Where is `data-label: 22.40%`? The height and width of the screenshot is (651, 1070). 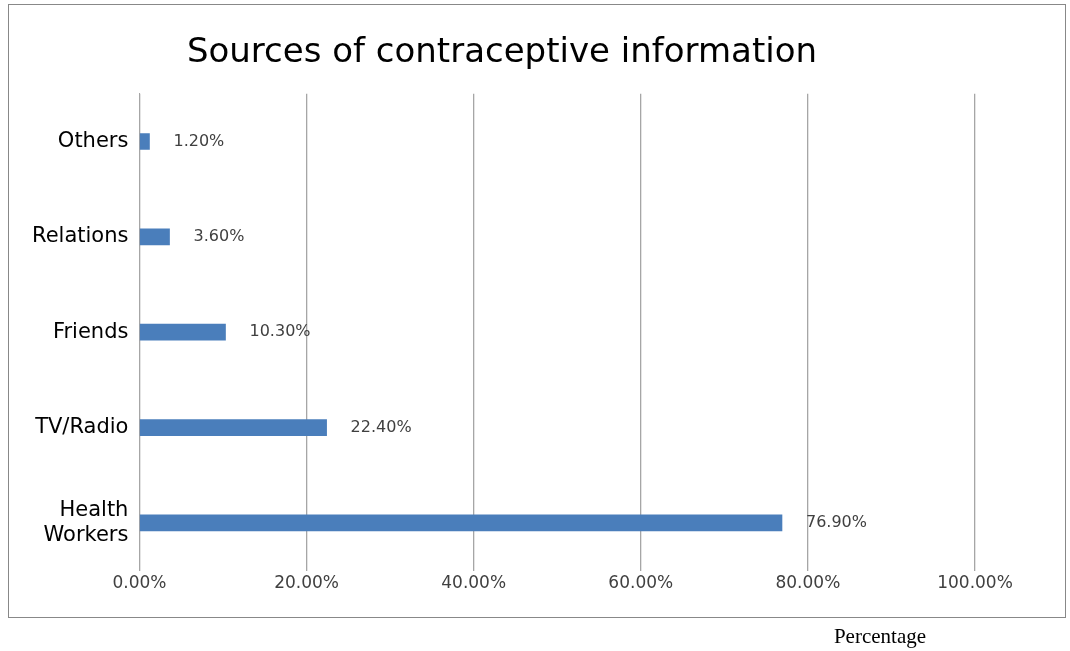
data-label: 22.40% is located at coordinates (381, 426).